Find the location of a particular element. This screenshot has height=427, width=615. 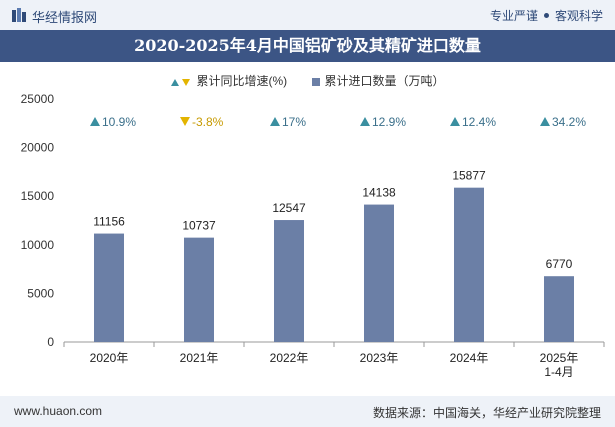

growth-label: 34.2% is located at coordinates (569, 122).